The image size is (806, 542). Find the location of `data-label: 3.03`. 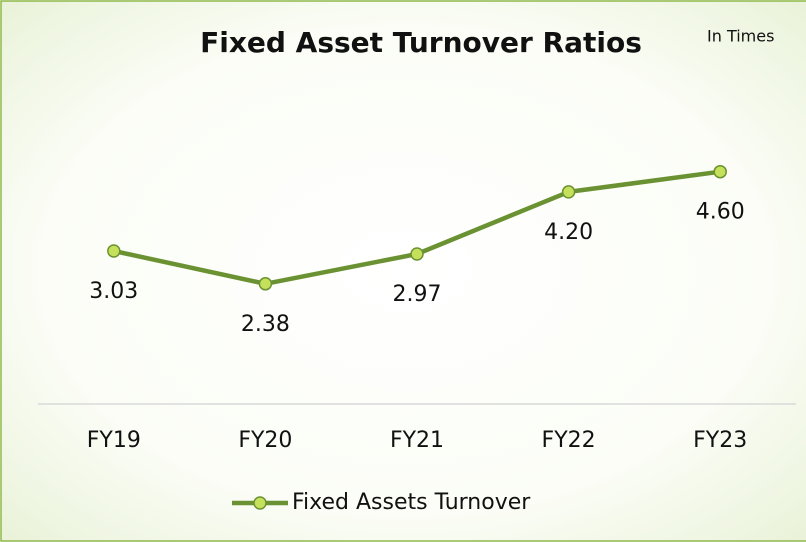

data-label: 3.03 is located at coordinates (113, 291).